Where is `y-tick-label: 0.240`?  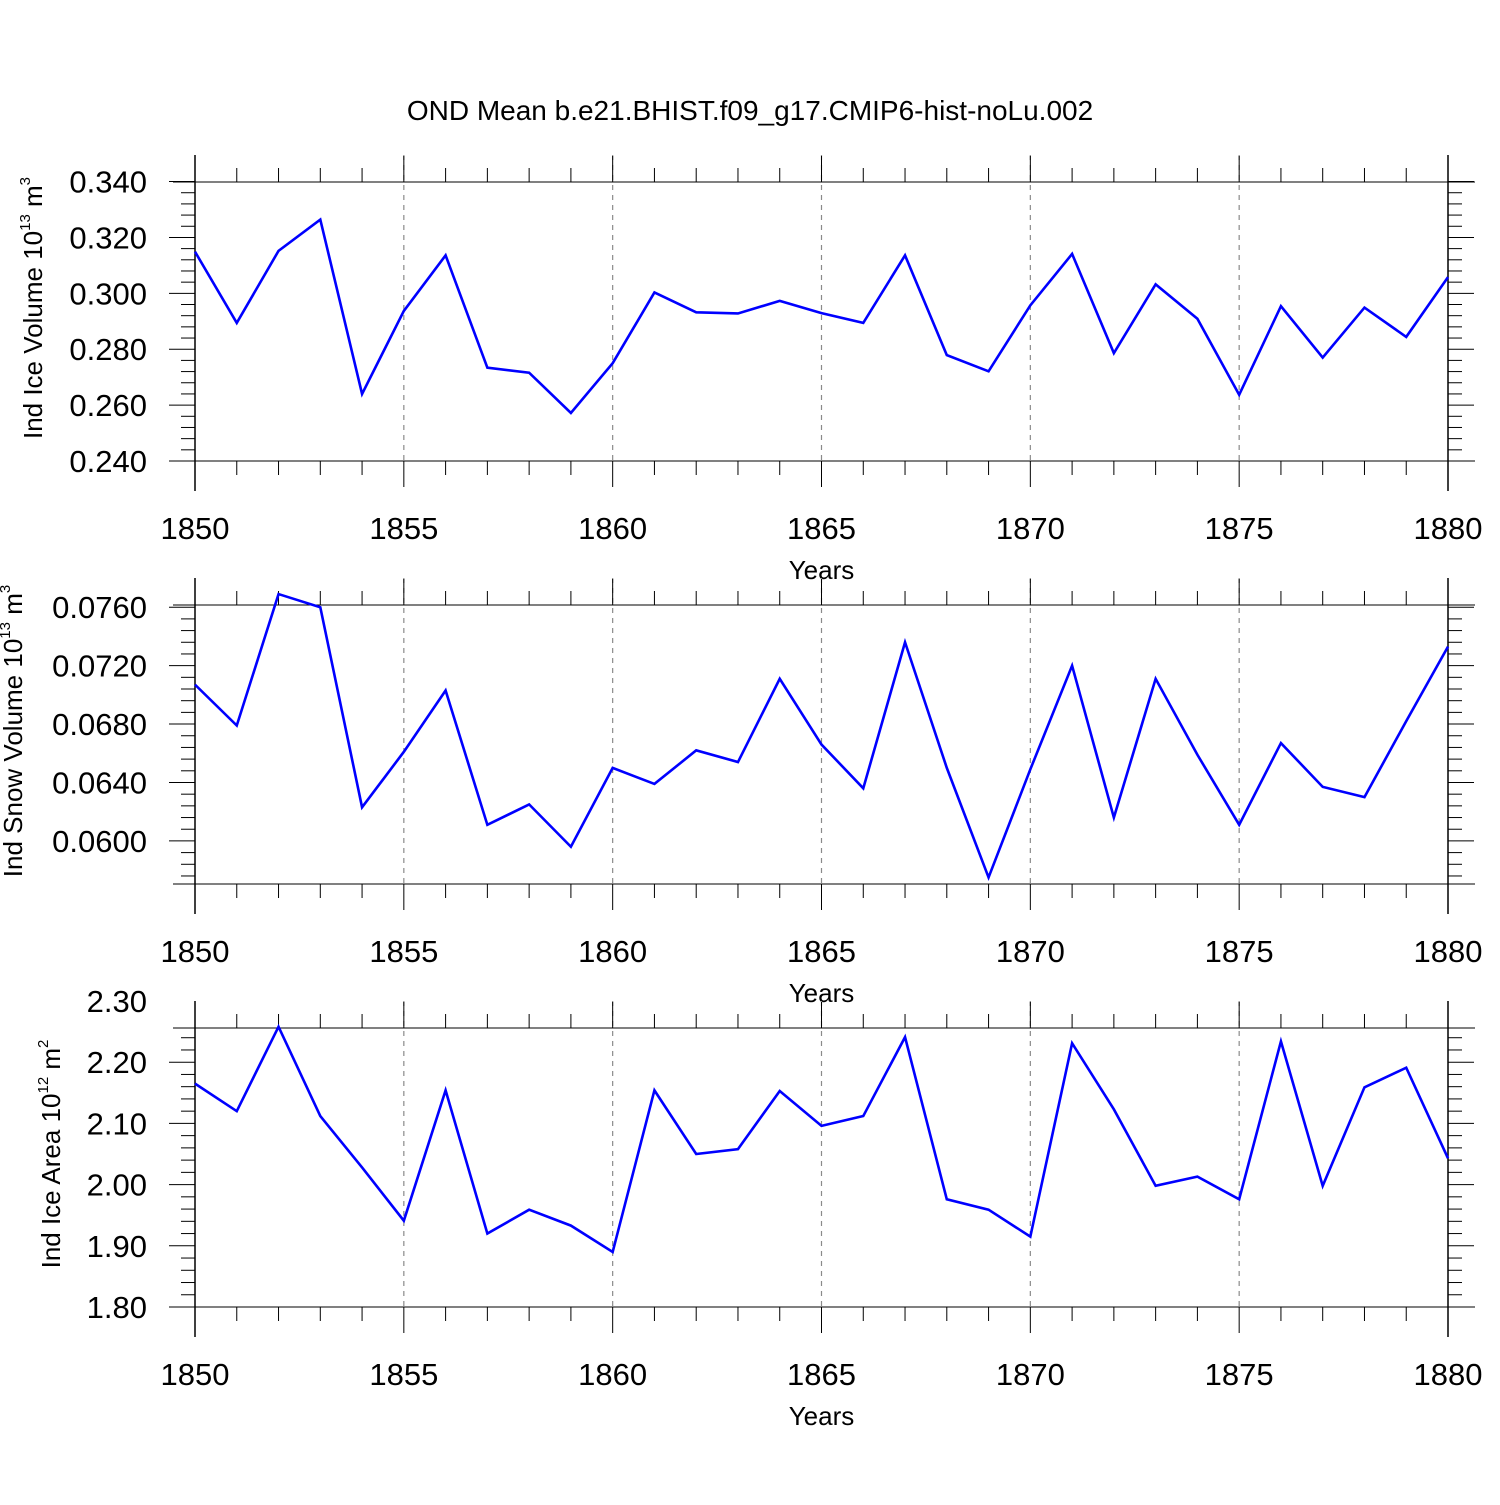
y-tick-label: 0.240 is located at coordinates (108, 461).